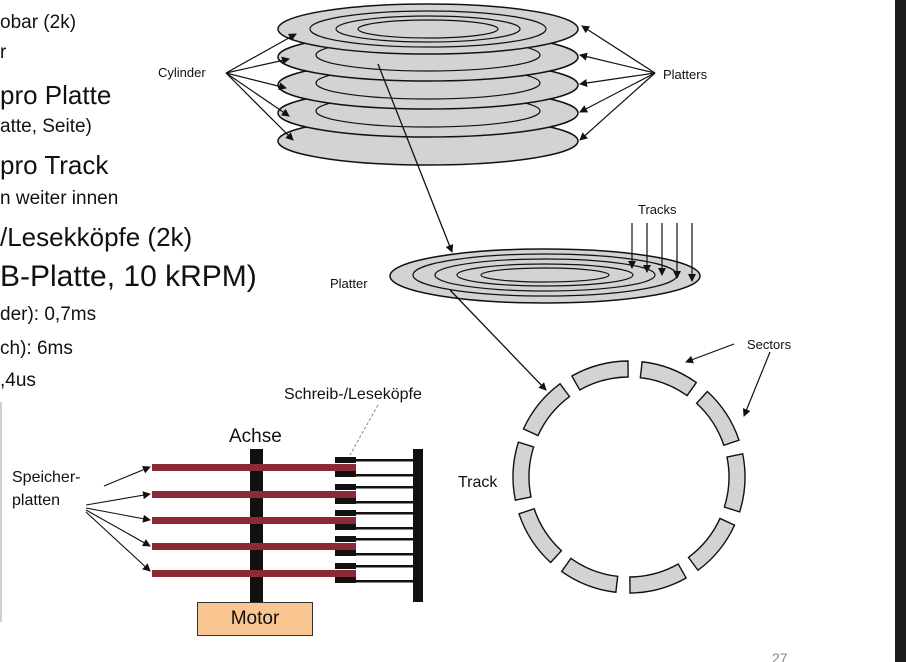 This screenshot has height=662, width=906. What do you see at coordinates (3, 52) in the screenshot?
I see `bullet-text-2: r` at bounding box center [3, 52].